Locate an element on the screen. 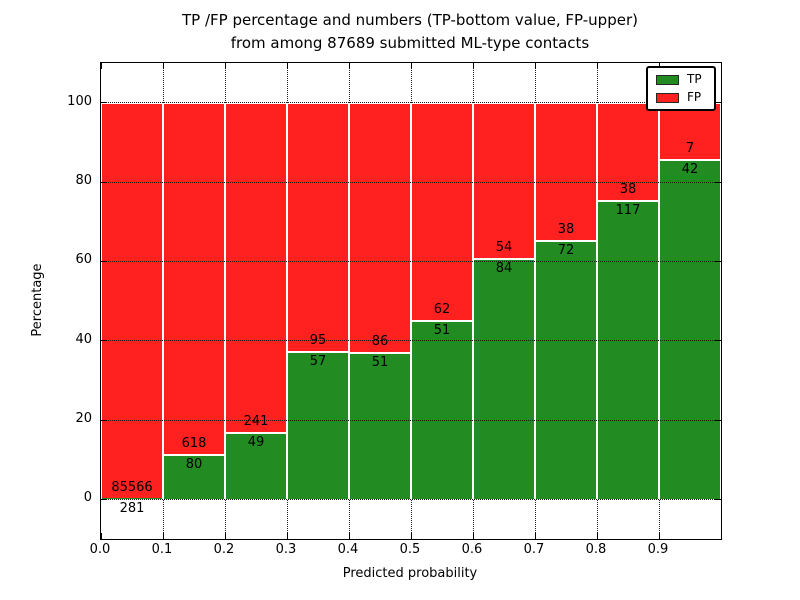 This screenshot has height=600, width=800. bar-tp-count-label: 72 is located at coordinates (566, 250).